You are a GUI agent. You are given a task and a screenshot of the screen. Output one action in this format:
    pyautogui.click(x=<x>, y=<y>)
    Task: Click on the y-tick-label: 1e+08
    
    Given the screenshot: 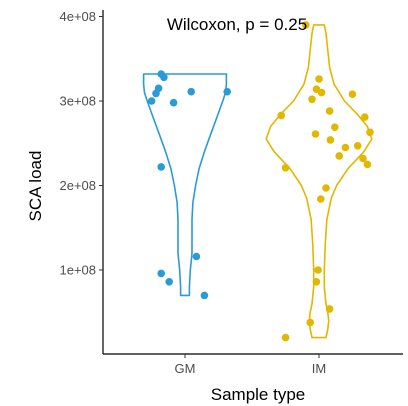 What is the action you would take?
    pyautogui.click(x=77, y=270)
    